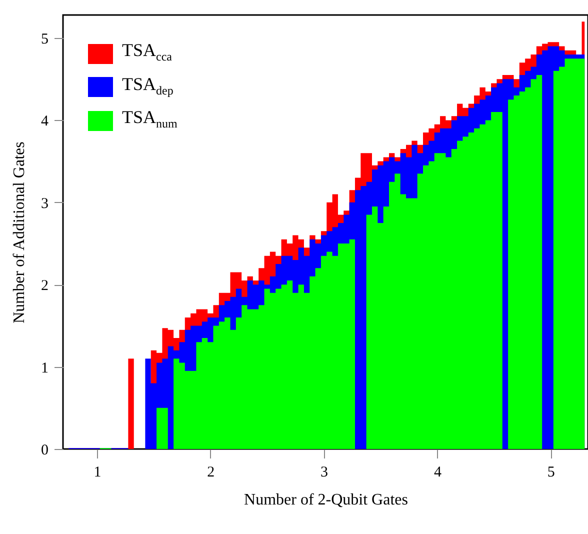 The width and height of the screenshot is (588, 534). What do you see at coordinates (551, 472) in the screenshot?
I see `x-tick-label: 5` at bounding box center [551, 472].